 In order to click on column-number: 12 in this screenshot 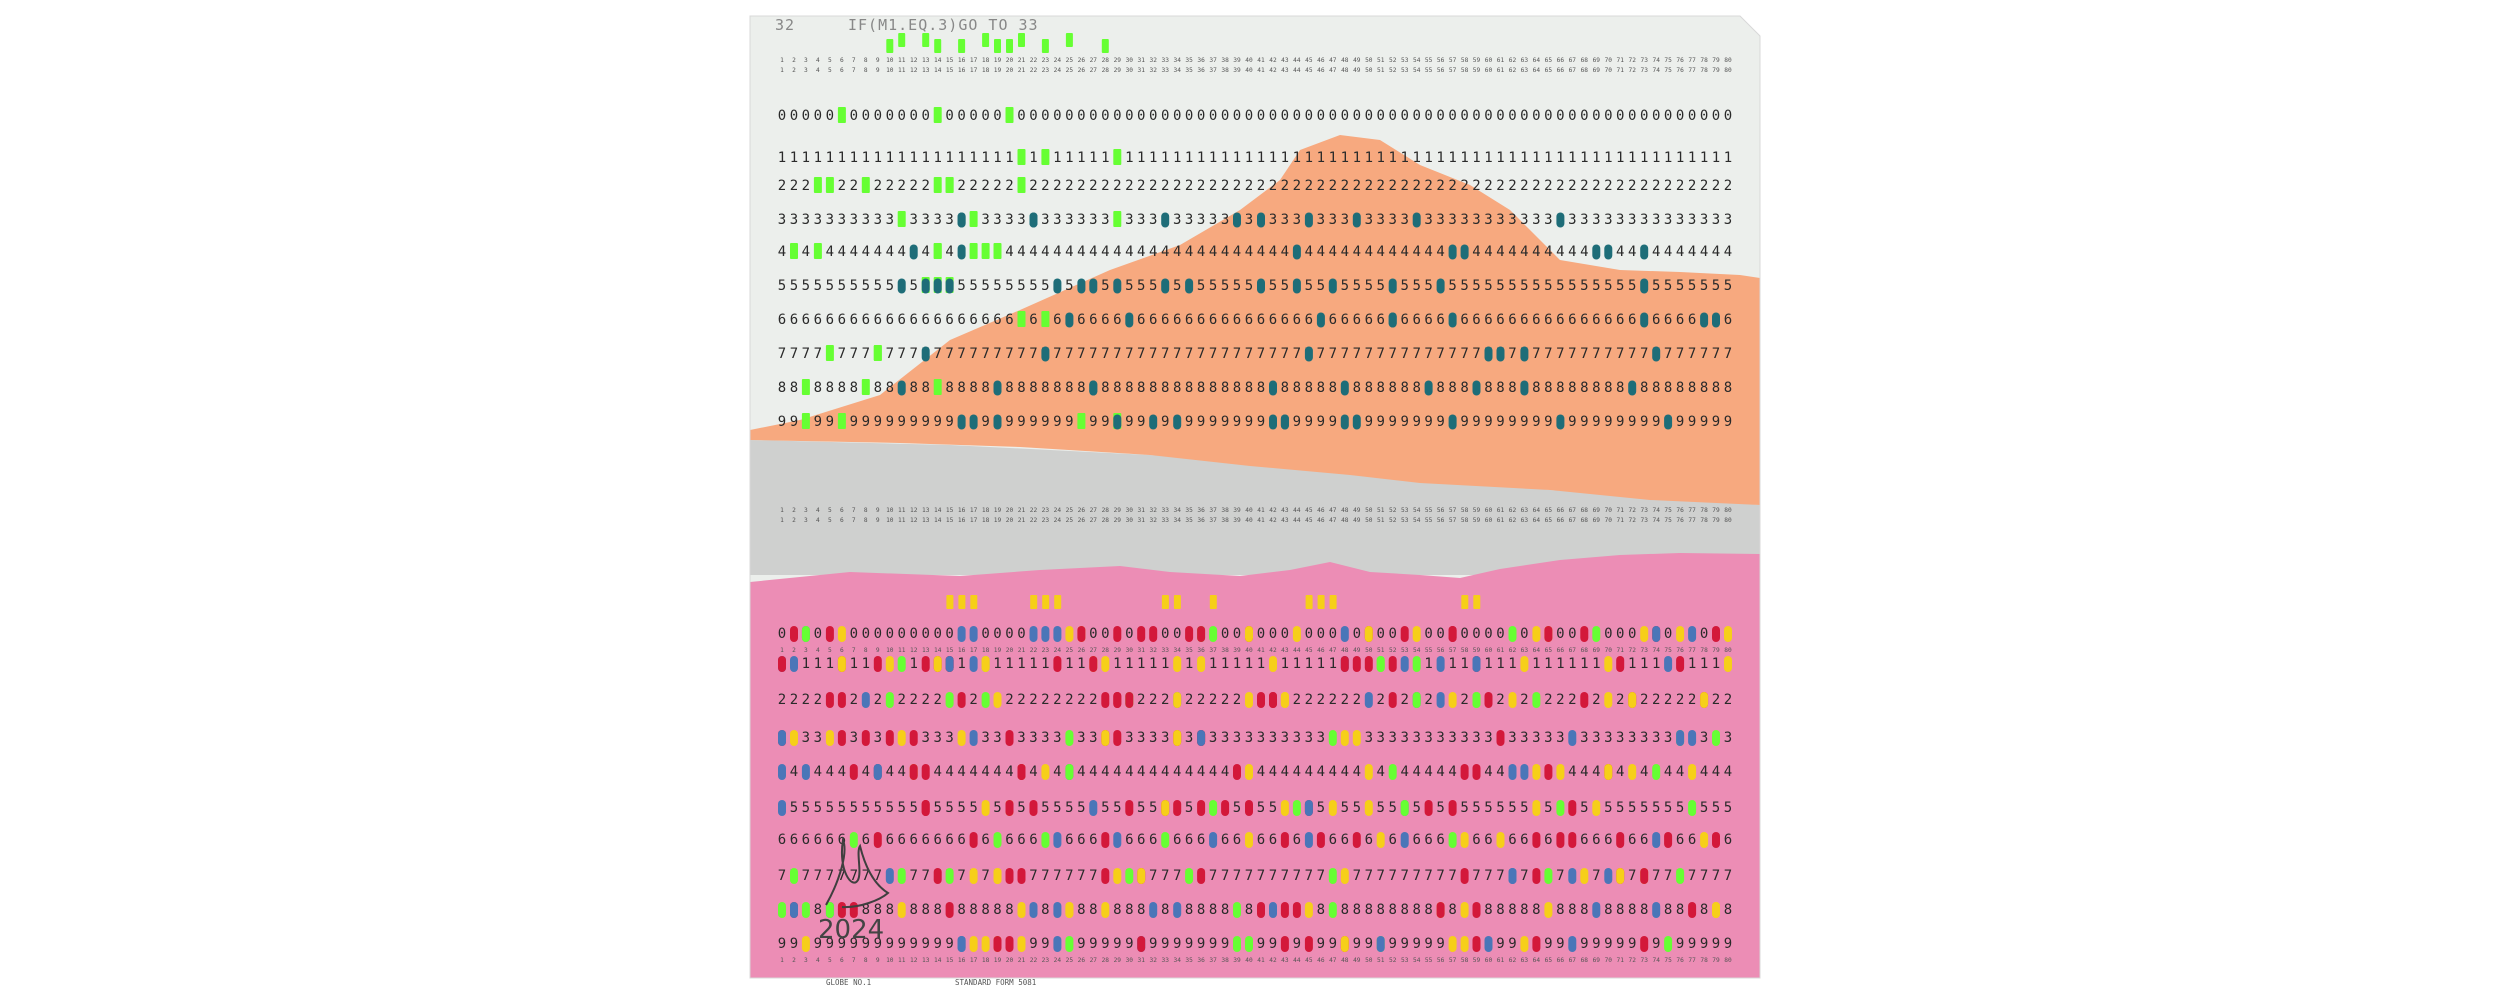, I will do `click(914, 960)`.